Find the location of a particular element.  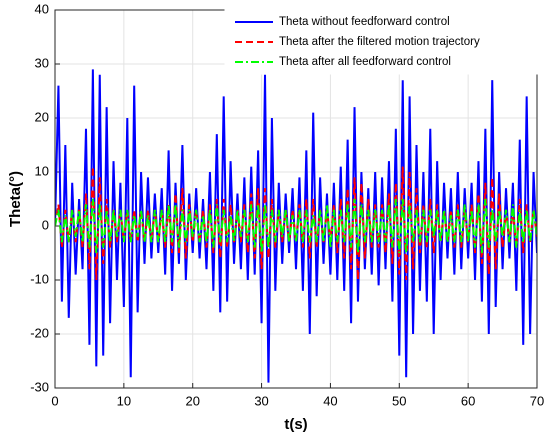

legend-label: Theta after all feedforward control is located at coordinates (365, 62).